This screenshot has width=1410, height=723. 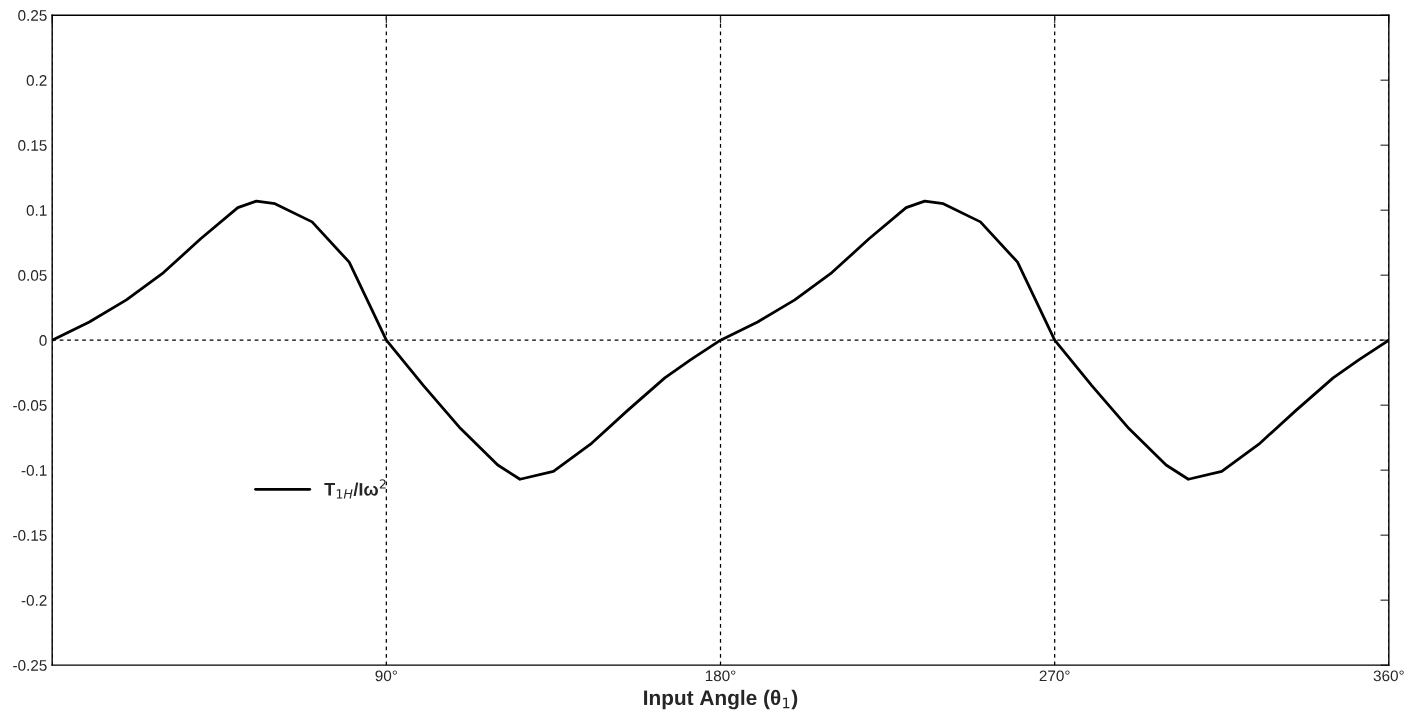 What do you see at coordinates (36, 80) in the screenshot?
I see `y-tick-label: 0.2` at bounding box center [36, 80].